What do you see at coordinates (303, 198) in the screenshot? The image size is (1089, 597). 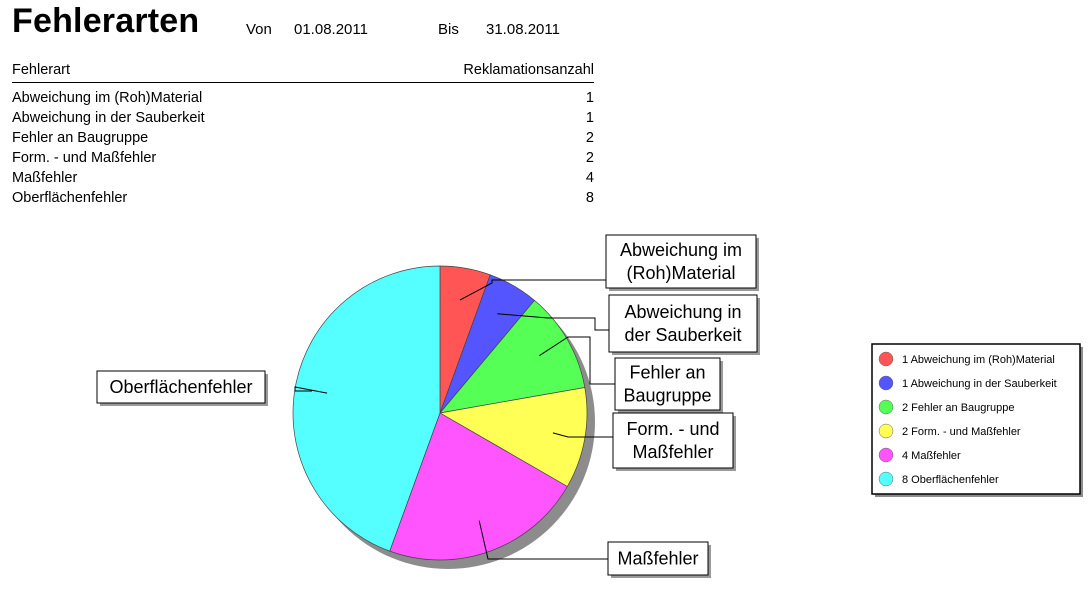 I see `table-row: Oberflächenfehler 8` at bounding box center [303, 198].